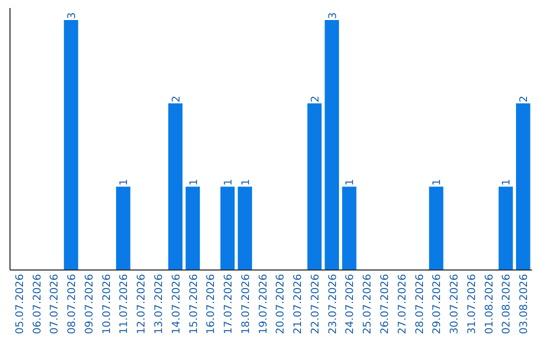  Describe the element at coordinates (176, 304) in the screenshot. I see `x-tick-label: 14.07.2026` at that location.